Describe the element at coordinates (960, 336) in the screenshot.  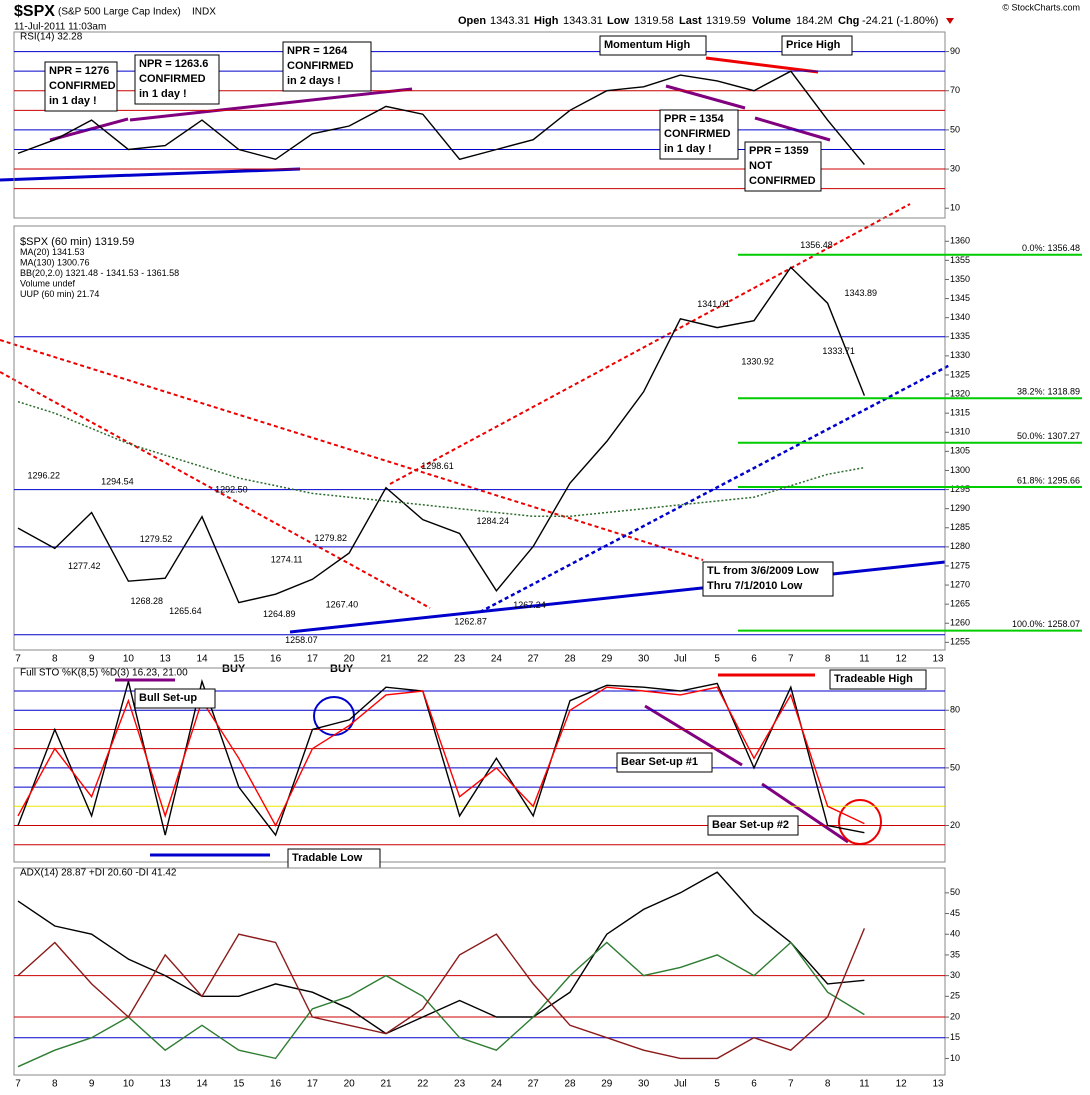
I see `y-tick-label: 1335` at that location.